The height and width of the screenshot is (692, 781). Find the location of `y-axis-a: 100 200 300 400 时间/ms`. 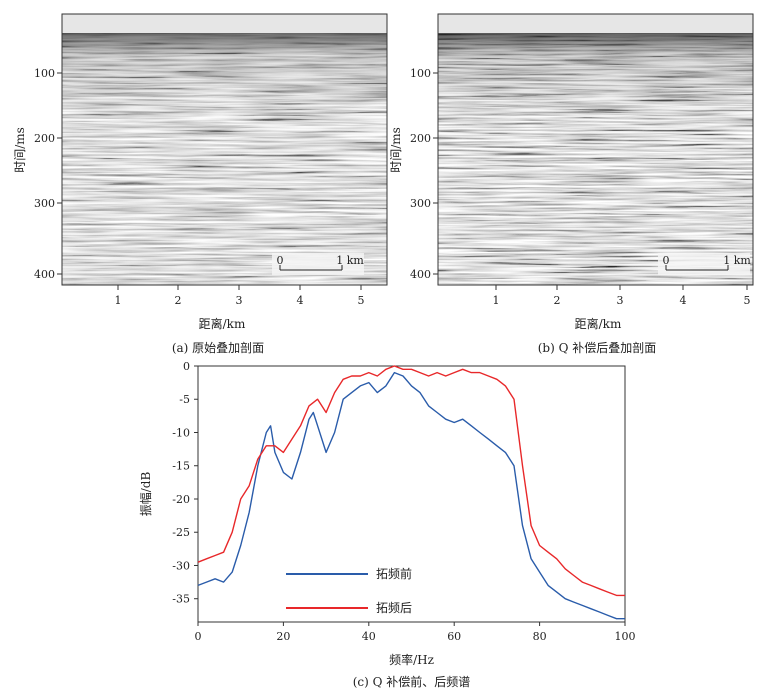

y-axis-a: 100 200 300 400 时间/ms is located at coordinates (37, 174).